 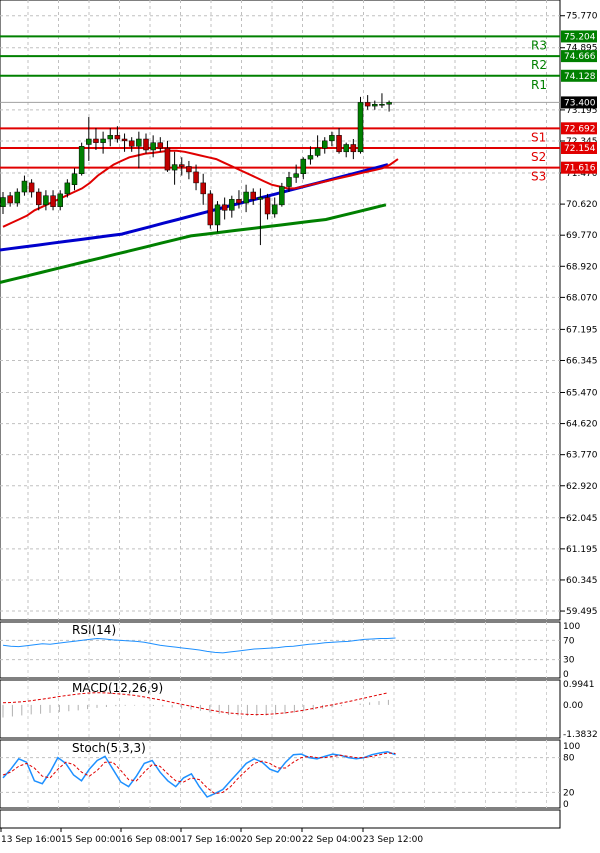 I want to click on y-tick-label: 70.620, so click(x=582, y=205).